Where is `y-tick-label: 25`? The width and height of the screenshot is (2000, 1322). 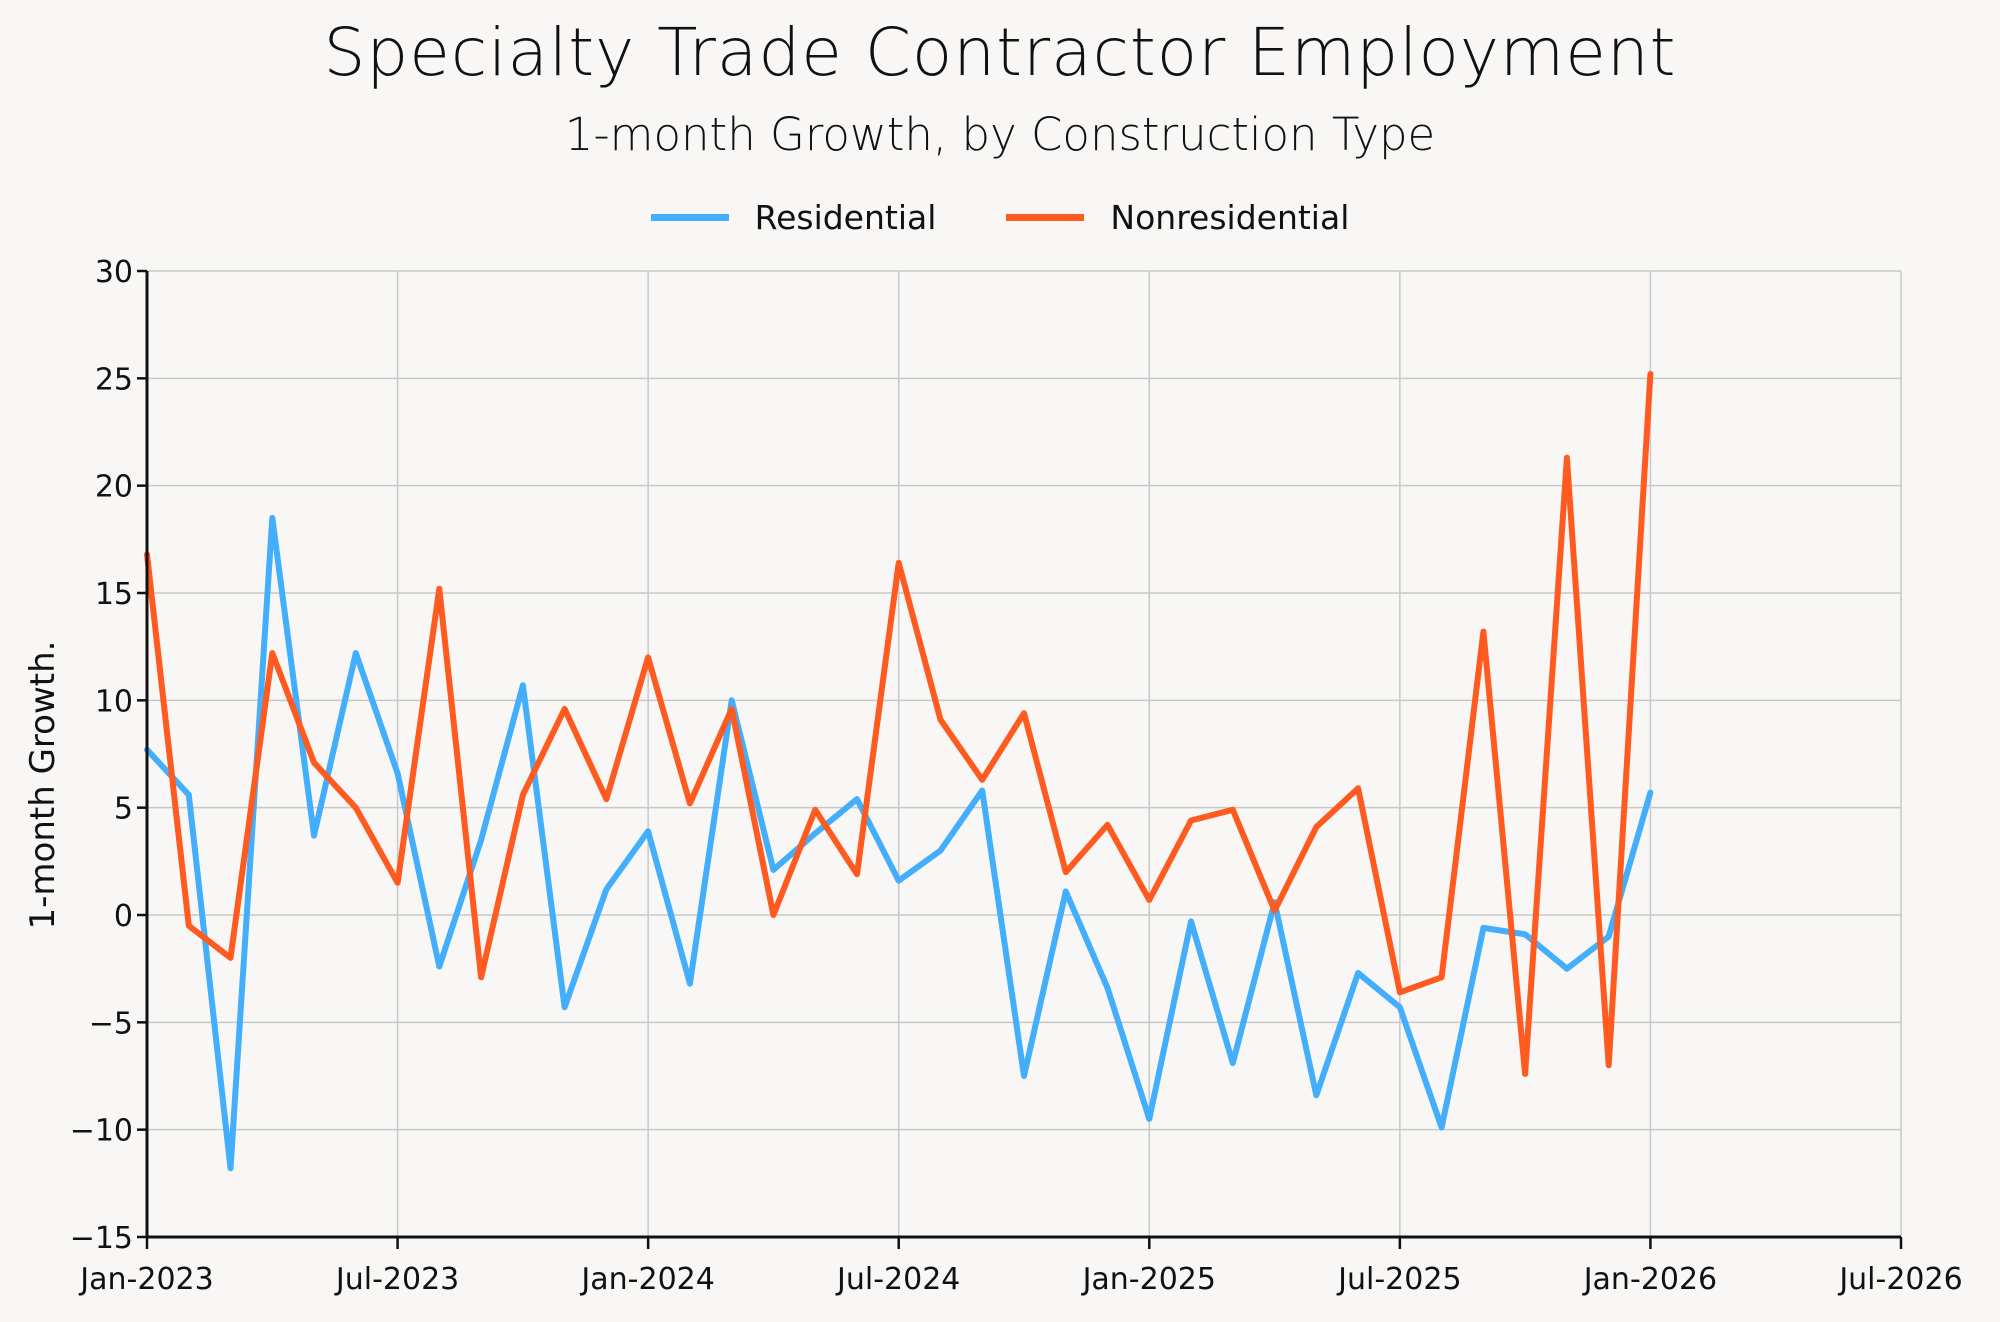 y-tick-label: 25 is located at coordinates (114, 379).